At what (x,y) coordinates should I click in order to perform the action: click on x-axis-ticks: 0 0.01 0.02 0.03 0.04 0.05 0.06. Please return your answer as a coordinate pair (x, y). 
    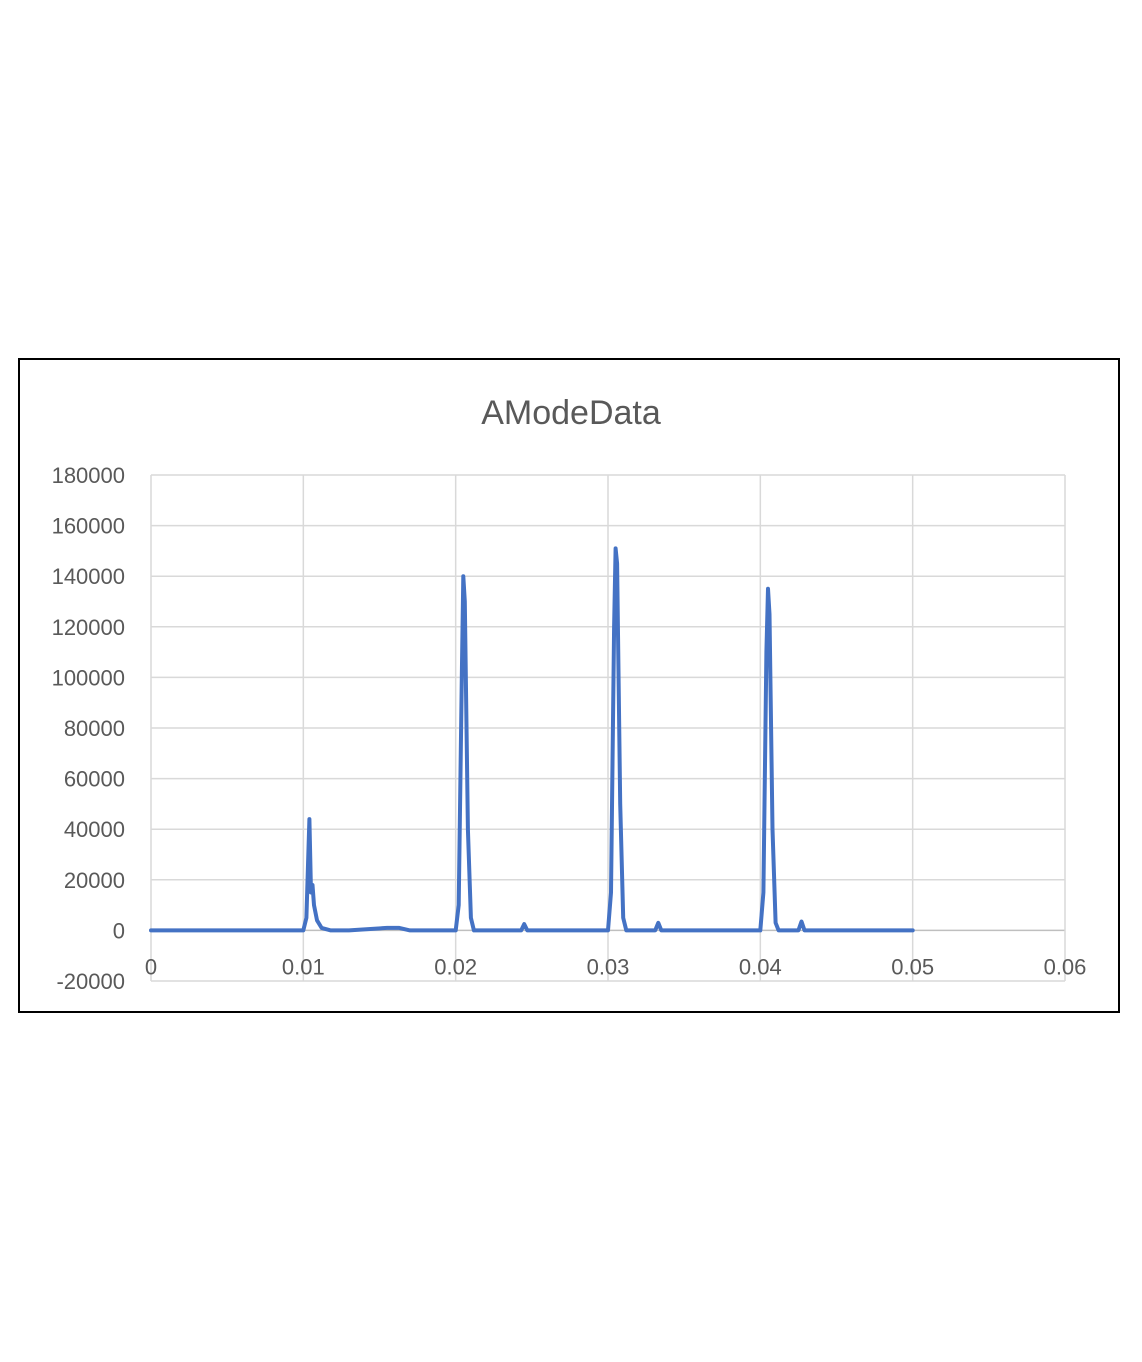
    Looking at the image, I should click on (616, 966).